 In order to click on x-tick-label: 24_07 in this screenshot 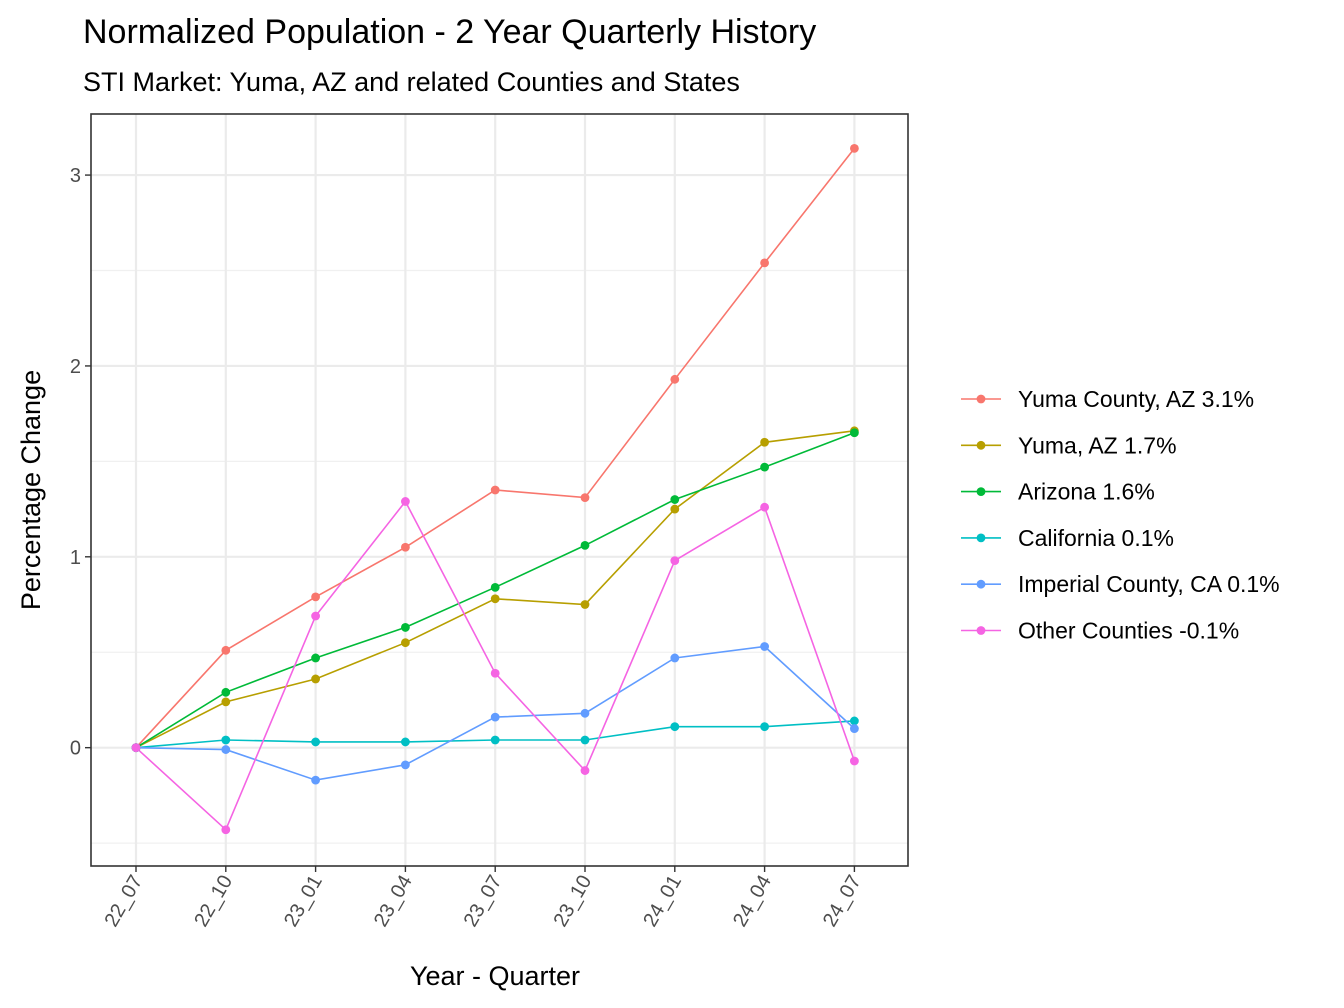, I will do `click(842, 901)`.